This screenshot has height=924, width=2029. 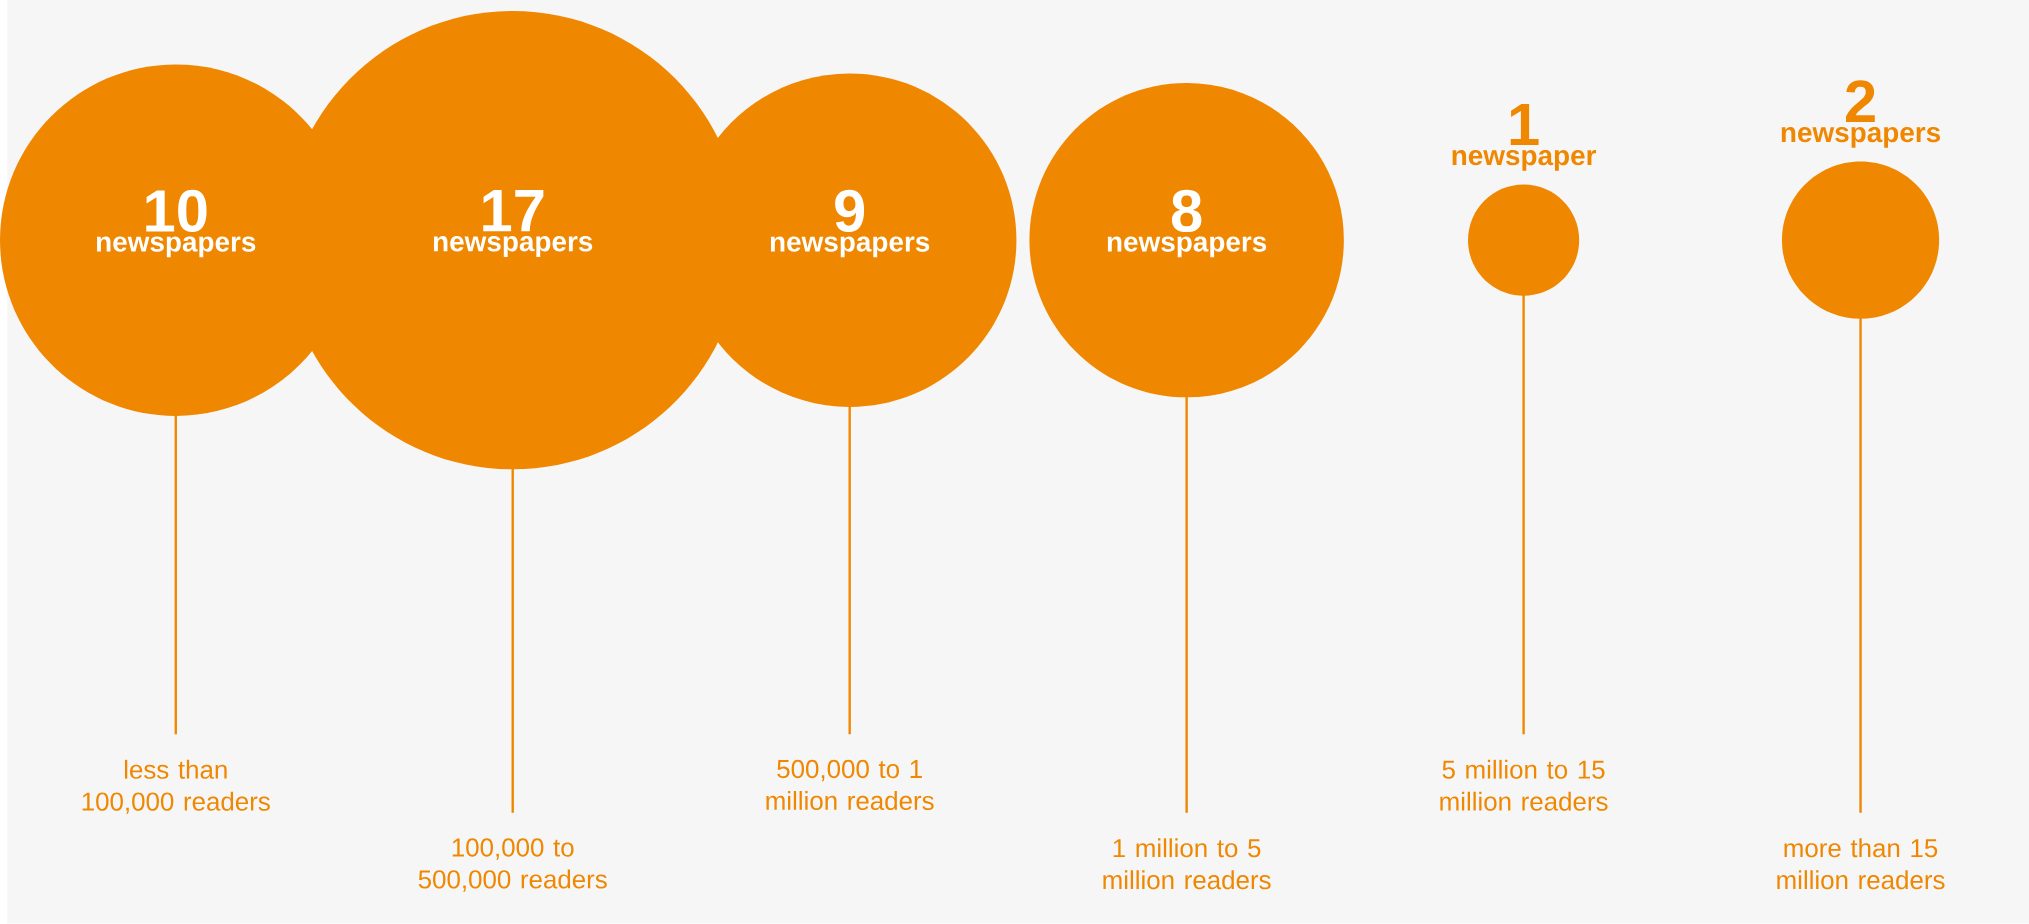 I want to click on text: newspaper, so click(x=1524, y=160).